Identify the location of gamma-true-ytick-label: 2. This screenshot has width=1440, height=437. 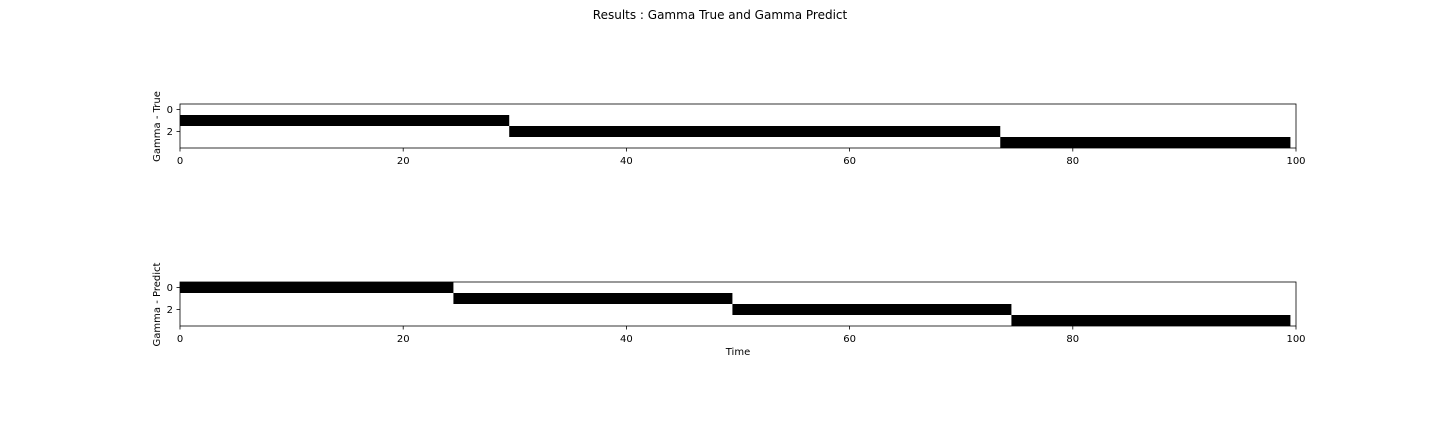
(170, 132).